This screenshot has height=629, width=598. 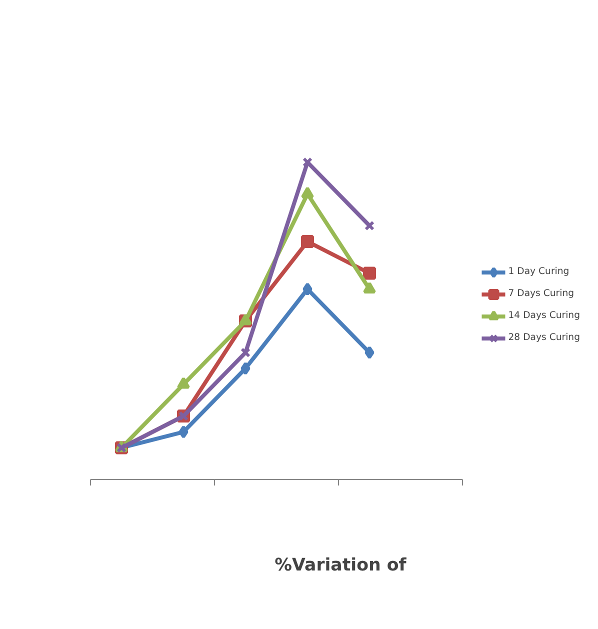 I want to click on x-axis-title: %Variation of, so click(x=340, y=566).